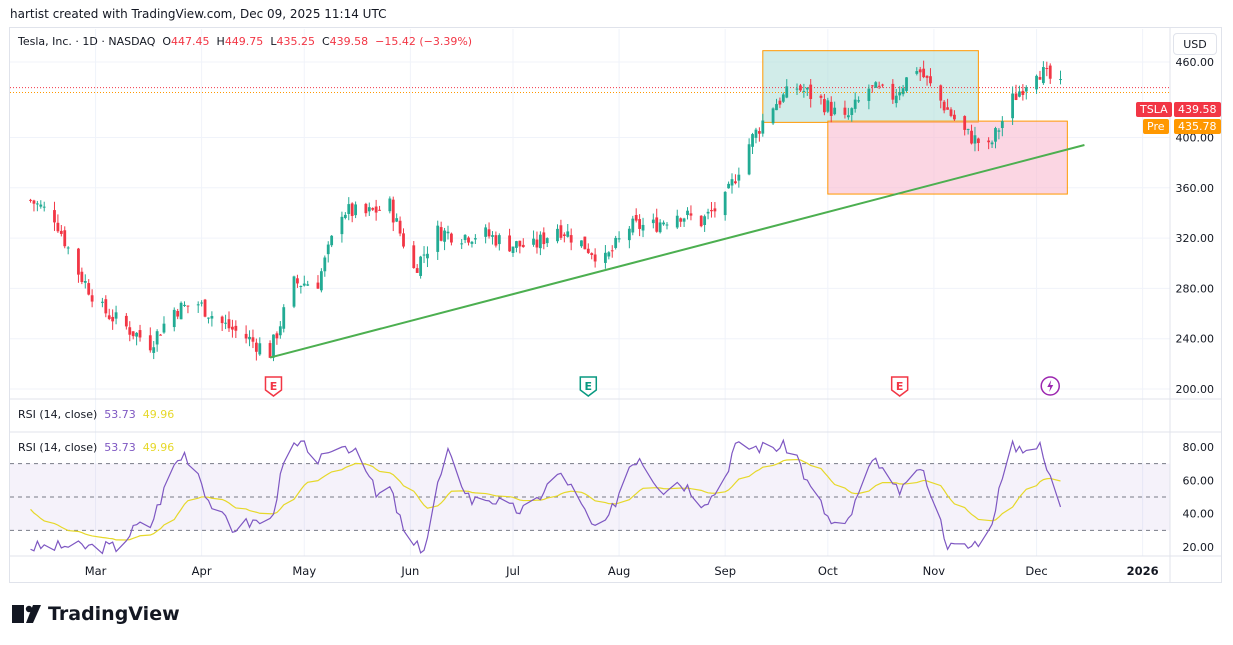  I want to click on premarket-label-tag: Pre, so click(1156, 126).